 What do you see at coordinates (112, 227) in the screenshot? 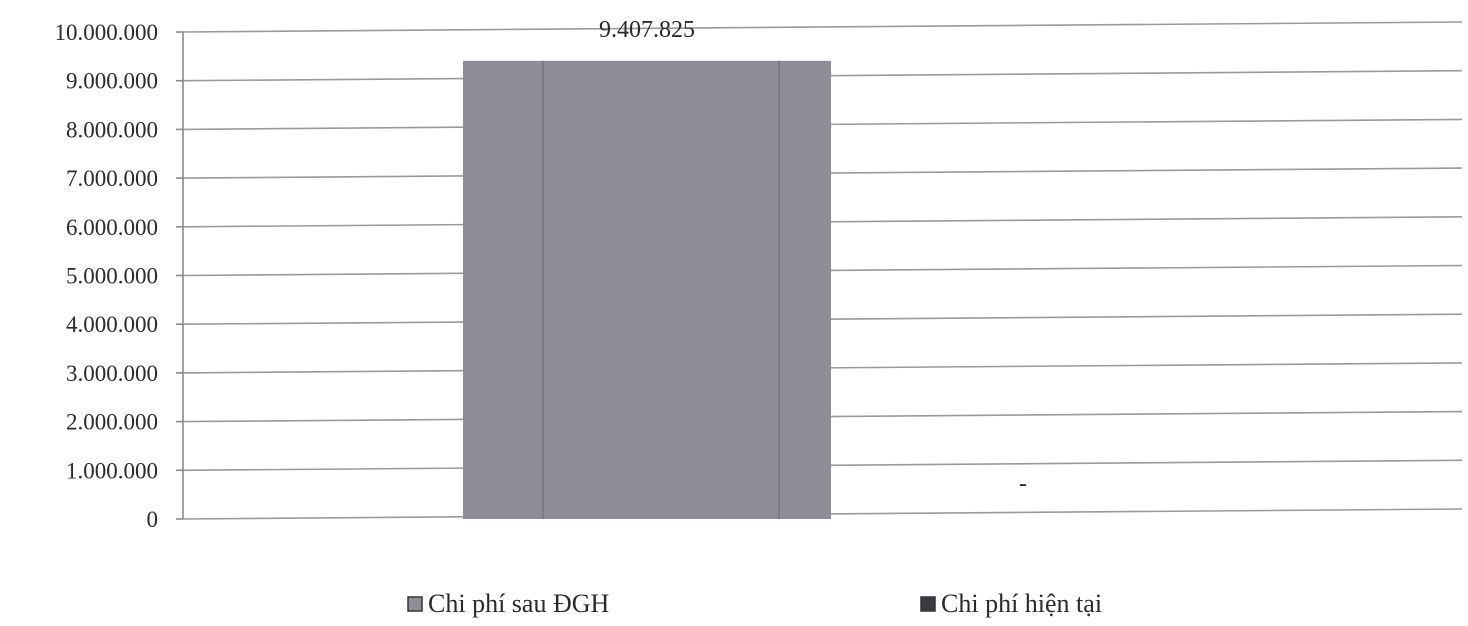
I see `y-tick-label: 6.000.000` at bounding box center [112, 227].